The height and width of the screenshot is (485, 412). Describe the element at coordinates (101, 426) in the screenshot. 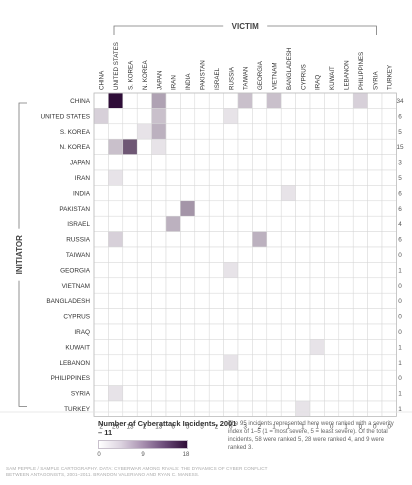

I see `column-total: 2` at that location.